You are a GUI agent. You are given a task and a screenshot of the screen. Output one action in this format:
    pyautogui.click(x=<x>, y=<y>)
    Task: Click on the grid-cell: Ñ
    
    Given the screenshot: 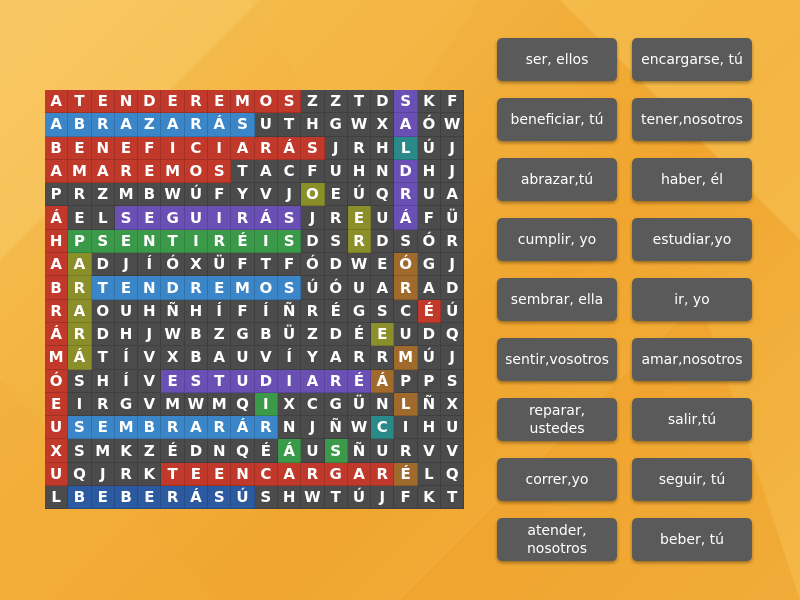 What is the action you would take?
    pyautogui.click(x=173, y=311)
    